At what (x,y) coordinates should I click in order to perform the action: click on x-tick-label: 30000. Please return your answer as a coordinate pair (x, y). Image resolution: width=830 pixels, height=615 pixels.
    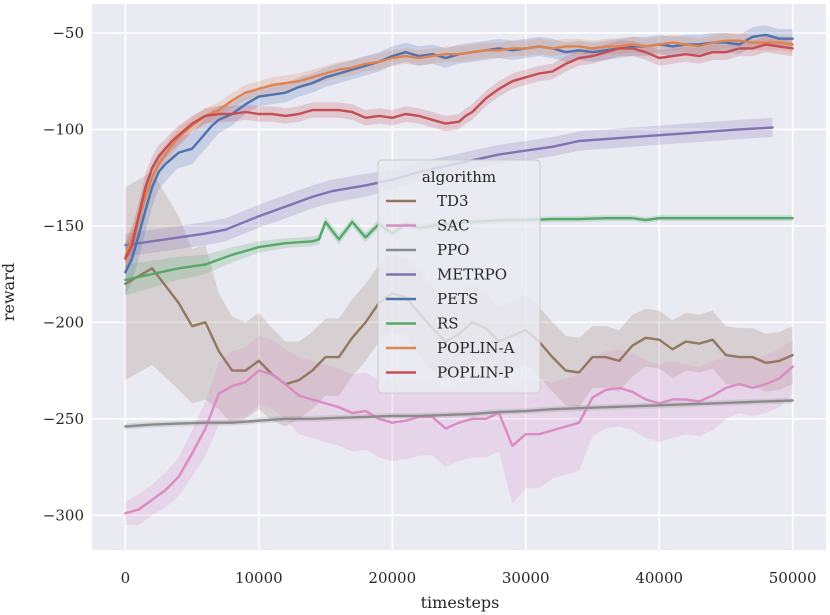
    Looking at the image, I should click on (526, 578).